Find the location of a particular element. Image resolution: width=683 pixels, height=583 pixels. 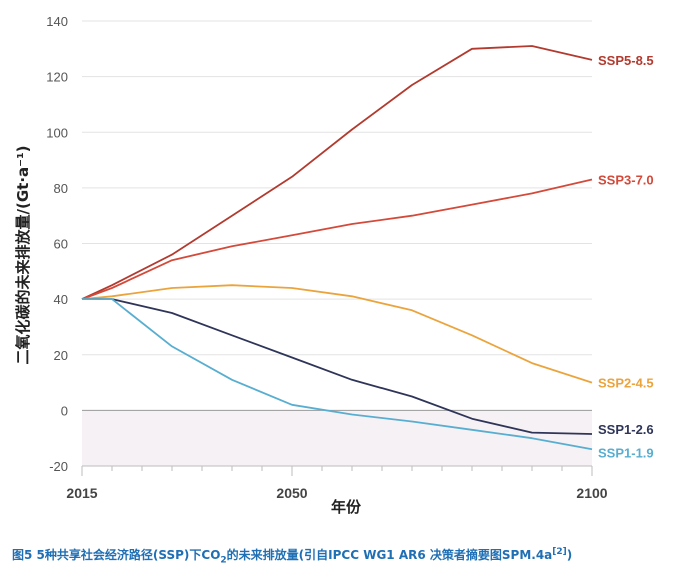

y-tick-label: 80 is located at coordinates (61, 188).